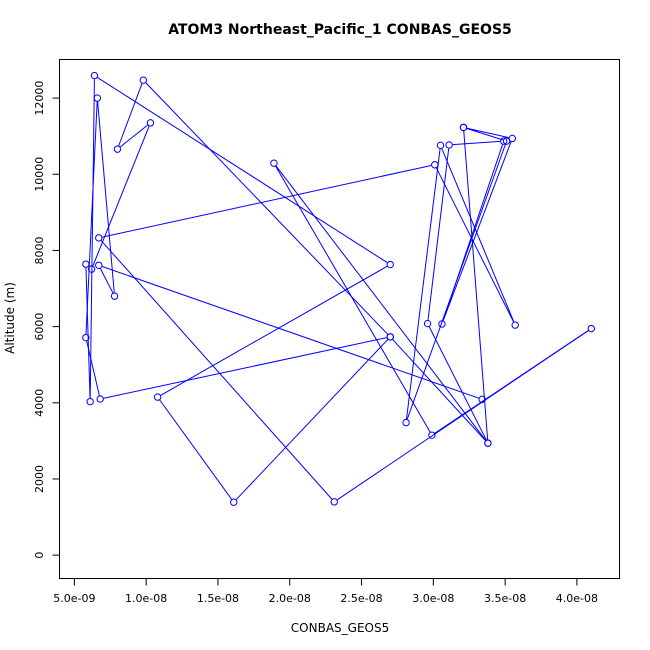 This screenshot has width=650, height=650. What do you see at coordinates (39, 327) in the screenshot?
I see `y-tick-label: 6000` at bounding box center [39, 327].